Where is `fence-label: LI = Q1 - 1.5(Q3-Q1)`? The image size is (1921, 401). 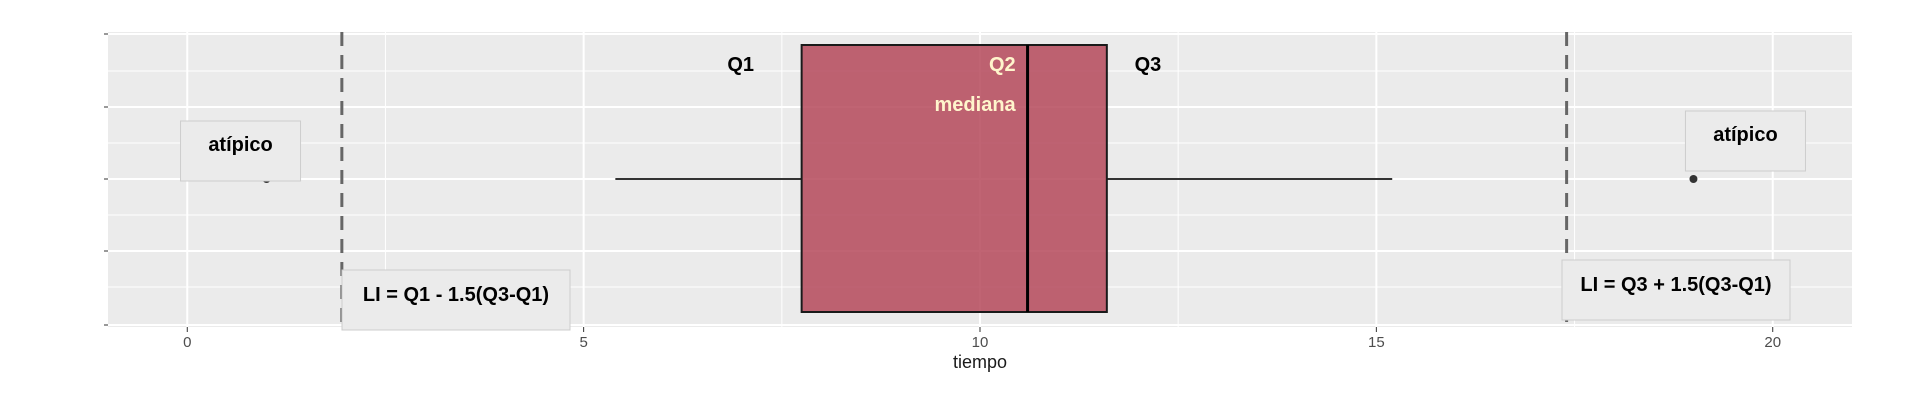
fence-label: LI = Q1 - 1.5(Q3-Q1) is located at coordinates (456, 295).